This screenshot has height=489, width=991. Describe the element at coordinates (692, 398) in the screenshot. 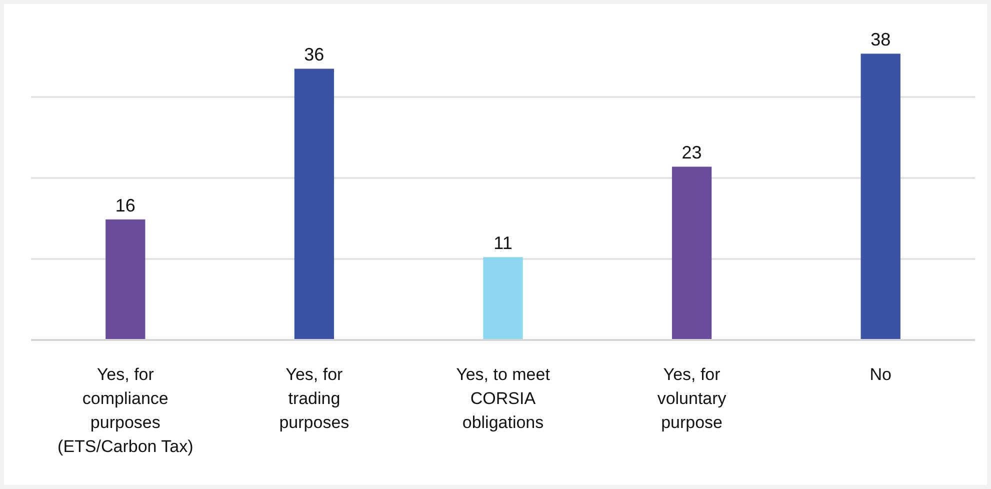

I see `x-tick-label: Yes, for voluntary purpose` at that location.